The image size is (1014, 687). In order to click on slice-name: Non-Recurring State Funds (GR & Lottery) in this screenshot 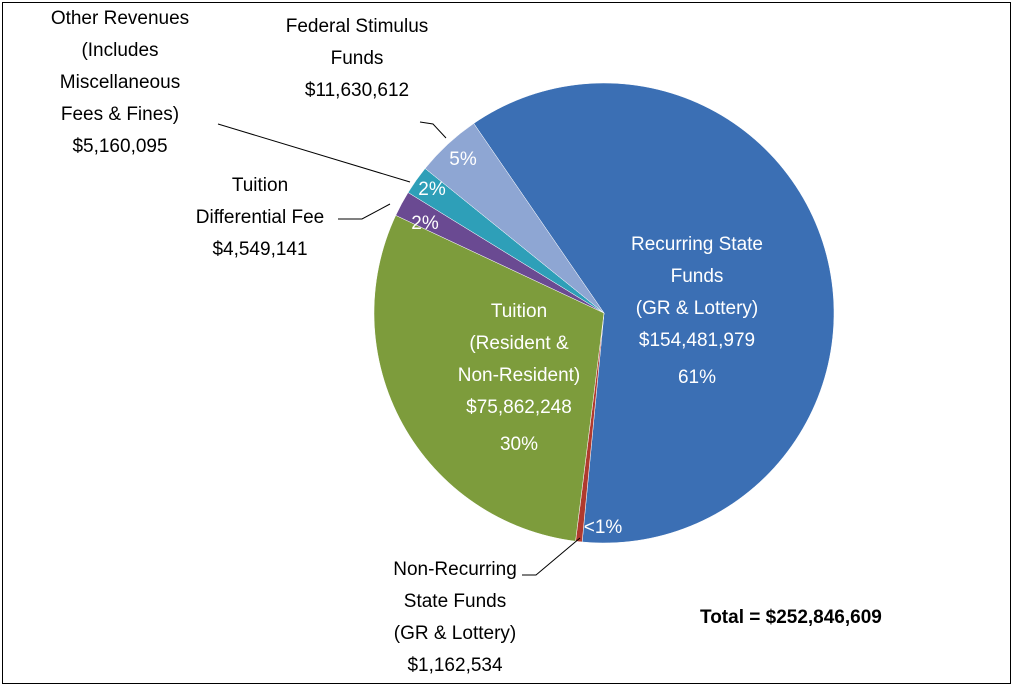, I will do `click(455, 601)`.